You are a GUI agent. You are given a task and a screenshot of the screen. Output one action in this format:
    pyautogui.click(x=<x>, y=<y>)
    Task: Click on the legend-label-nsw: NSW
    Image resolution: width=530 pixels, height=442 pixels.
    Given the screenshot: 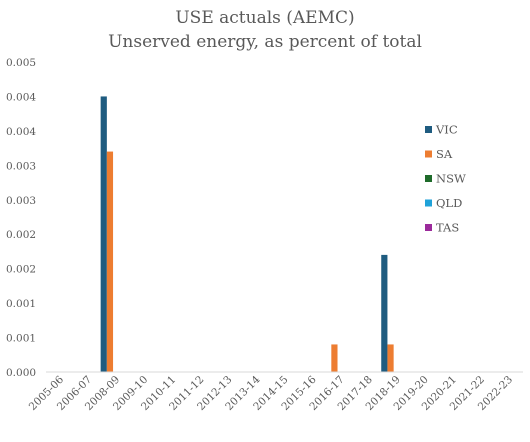 What is the action you would take?
    pyautogui.click(x=451, y=179)
    